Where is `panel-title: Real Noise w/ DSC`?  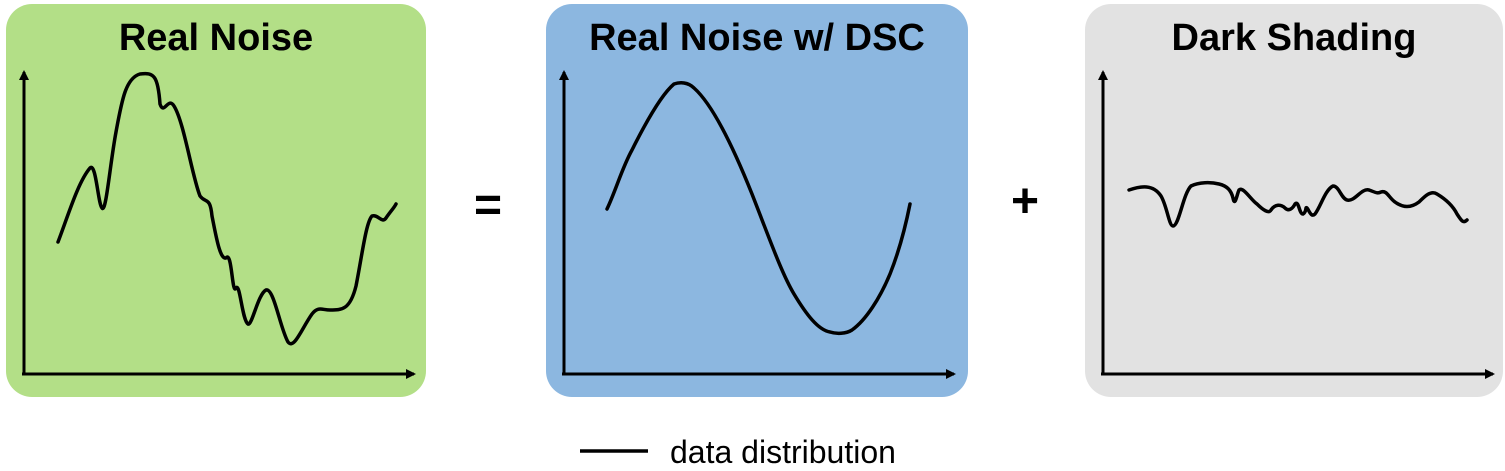 panel-title: Real Noise w/ DSC is located at coordinates (757, 38).